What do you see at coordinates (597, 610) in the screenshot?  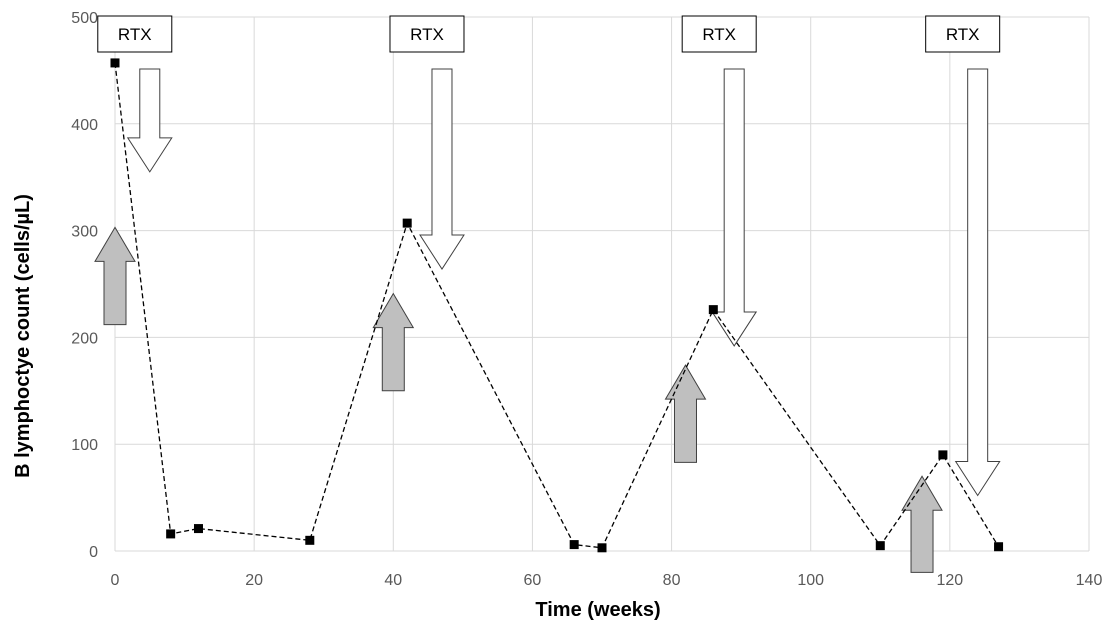 I see `x-axis-title: Time (weeks)` at bounding box center [597, 610].